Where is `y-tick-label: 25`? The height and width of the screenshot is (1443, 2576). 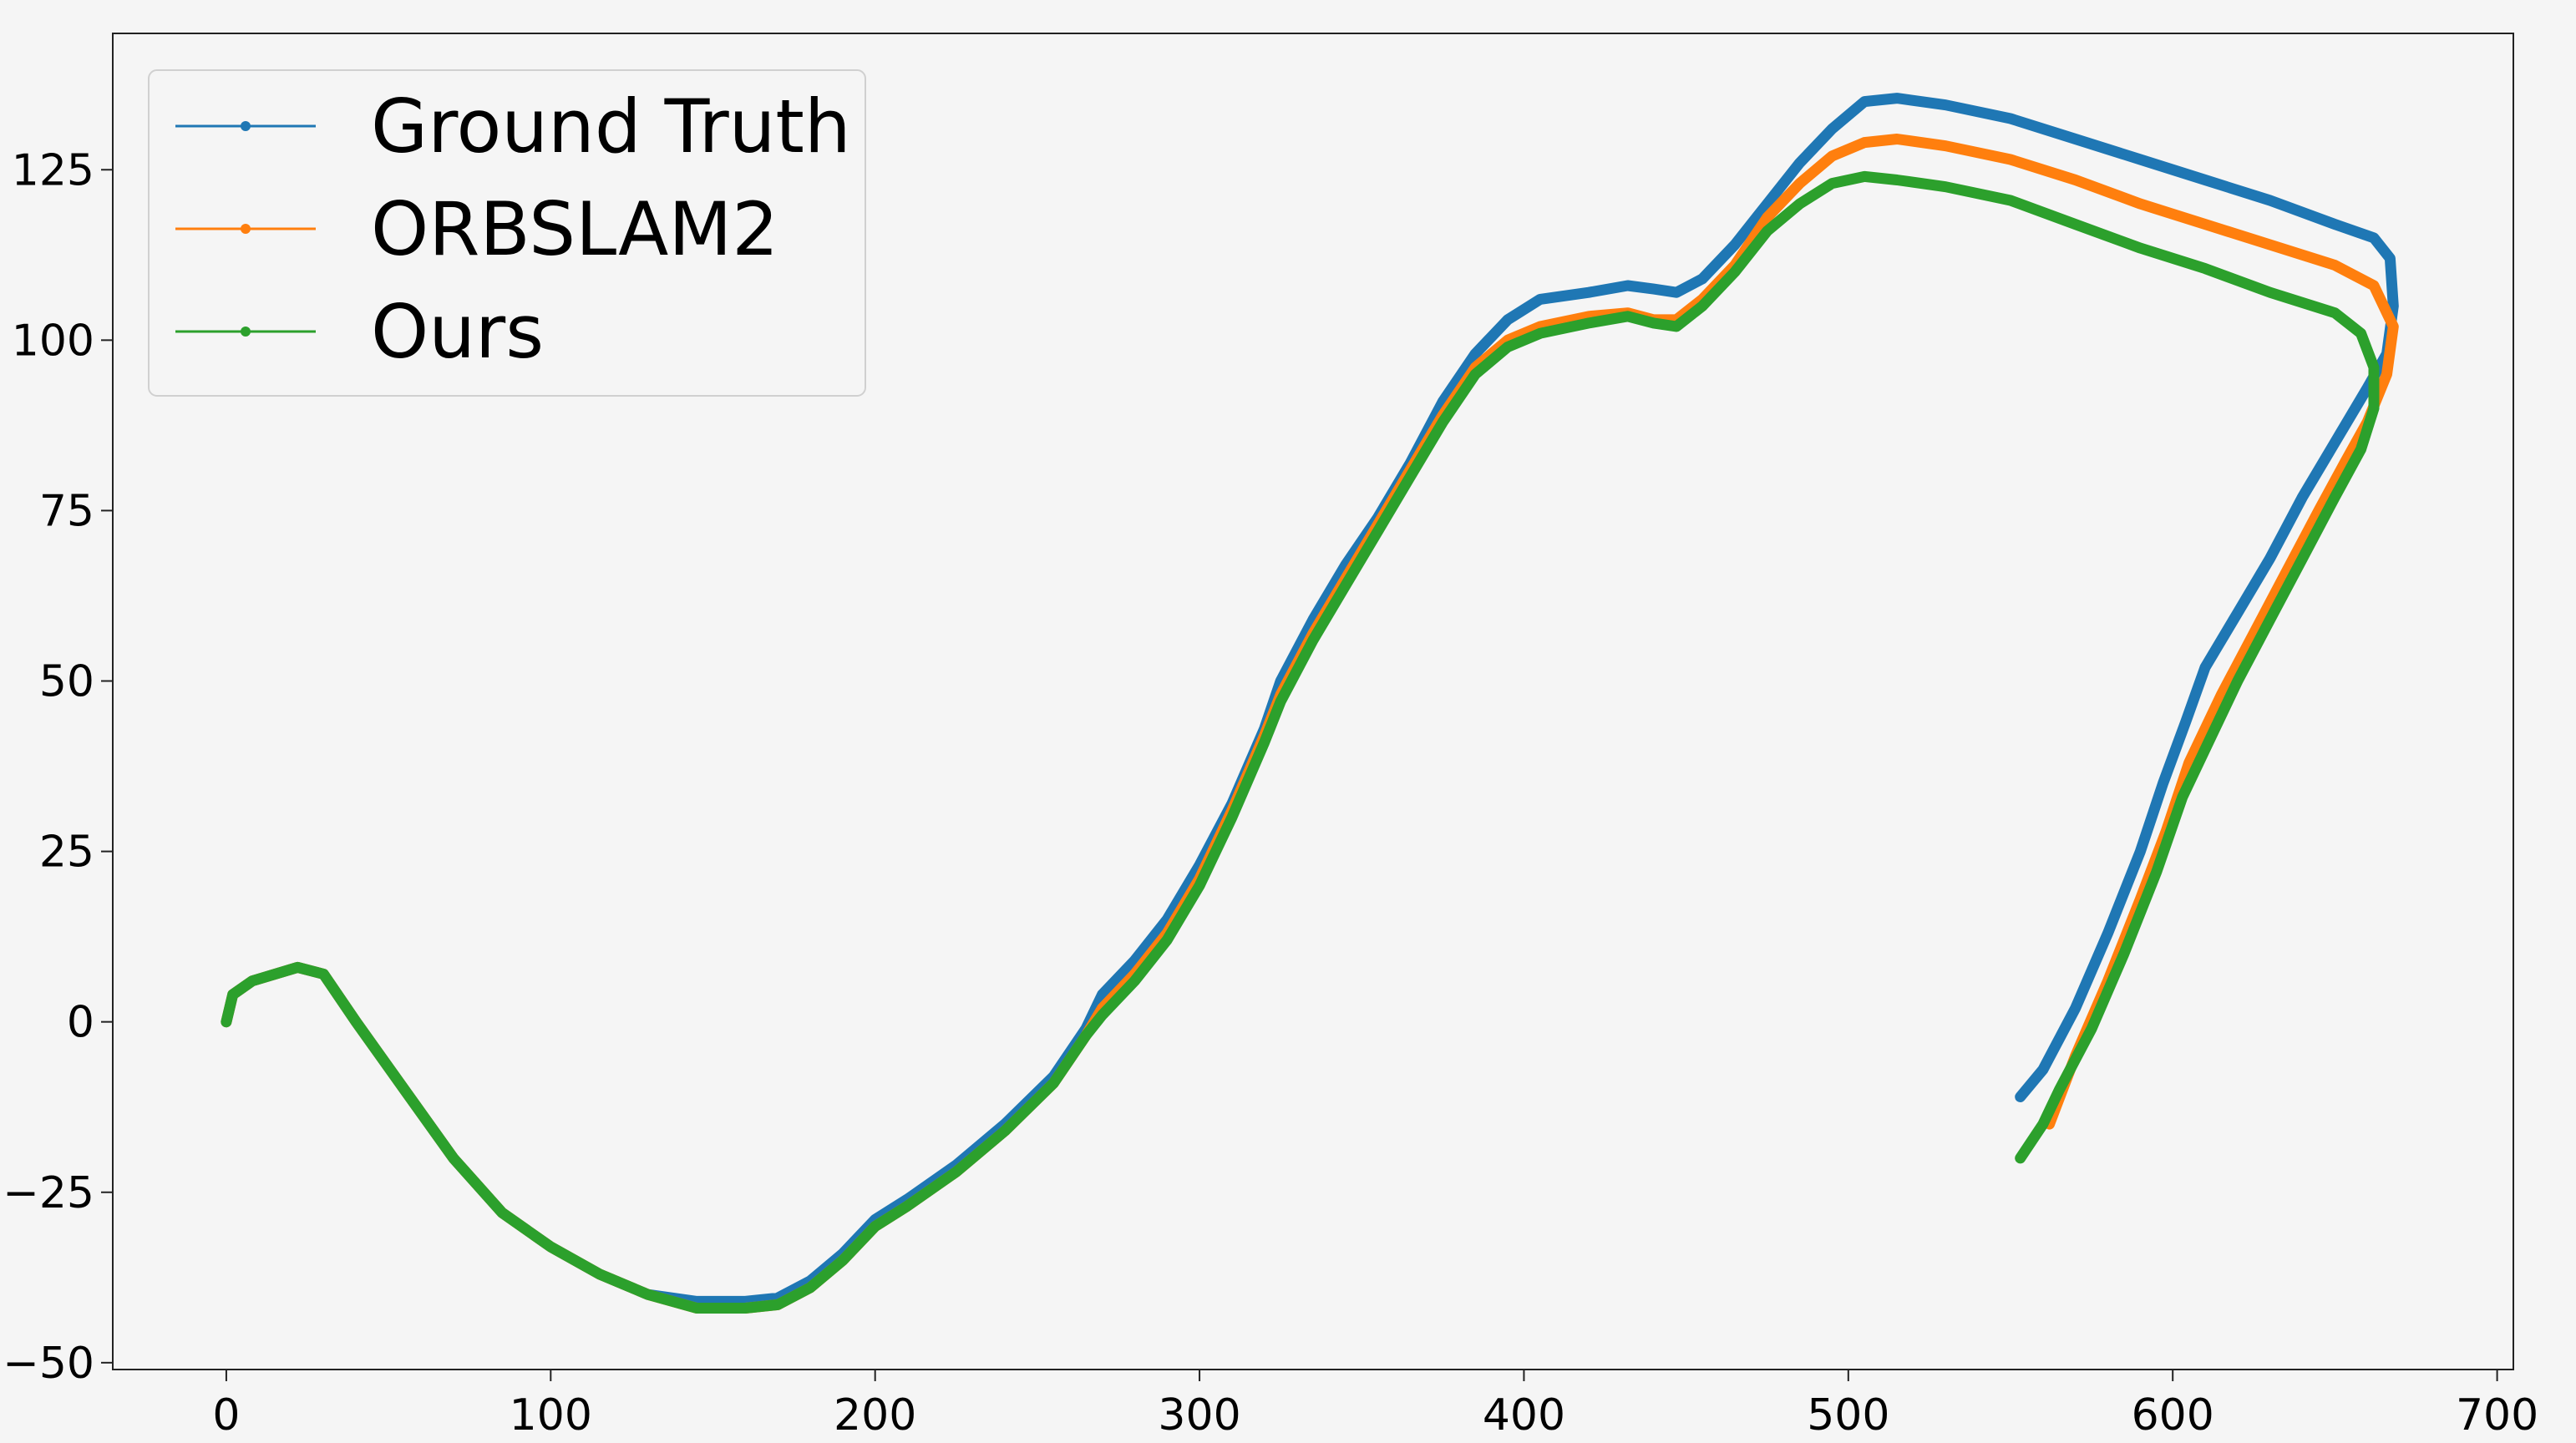 y-tick-label: 25 is located at coordinates (66, 853).